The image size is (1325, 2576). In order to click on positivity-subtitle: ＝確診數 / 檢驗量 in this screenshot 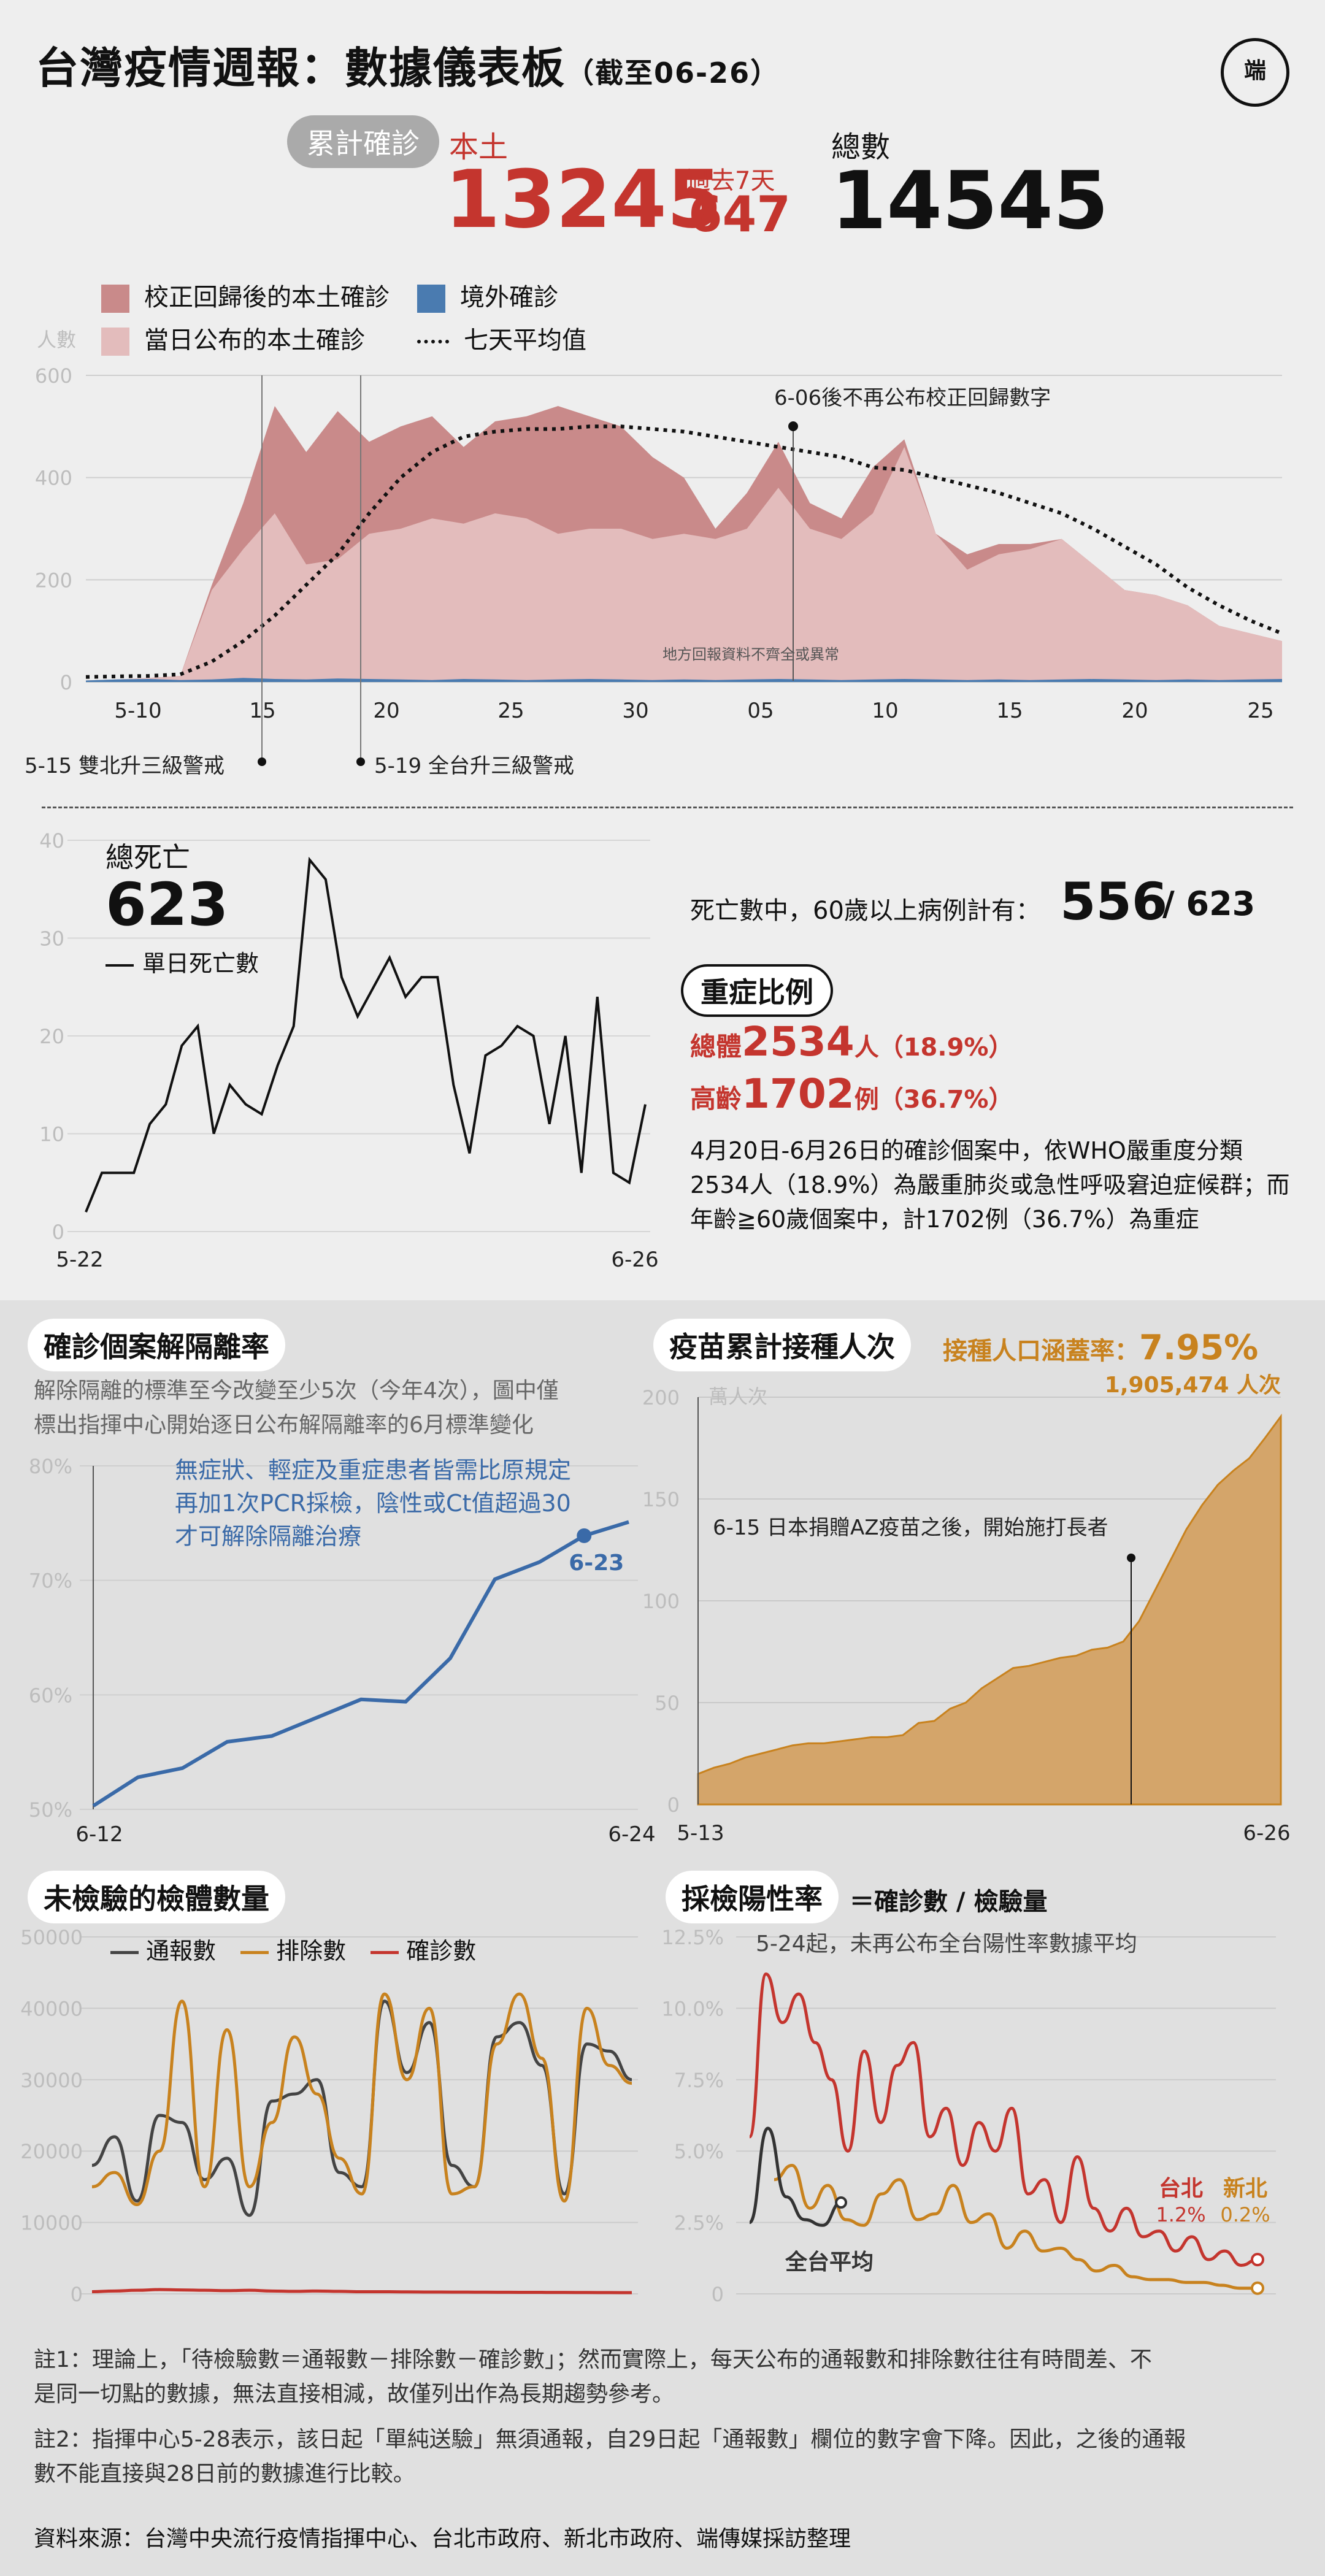, I will do `click(949, 1902)`.